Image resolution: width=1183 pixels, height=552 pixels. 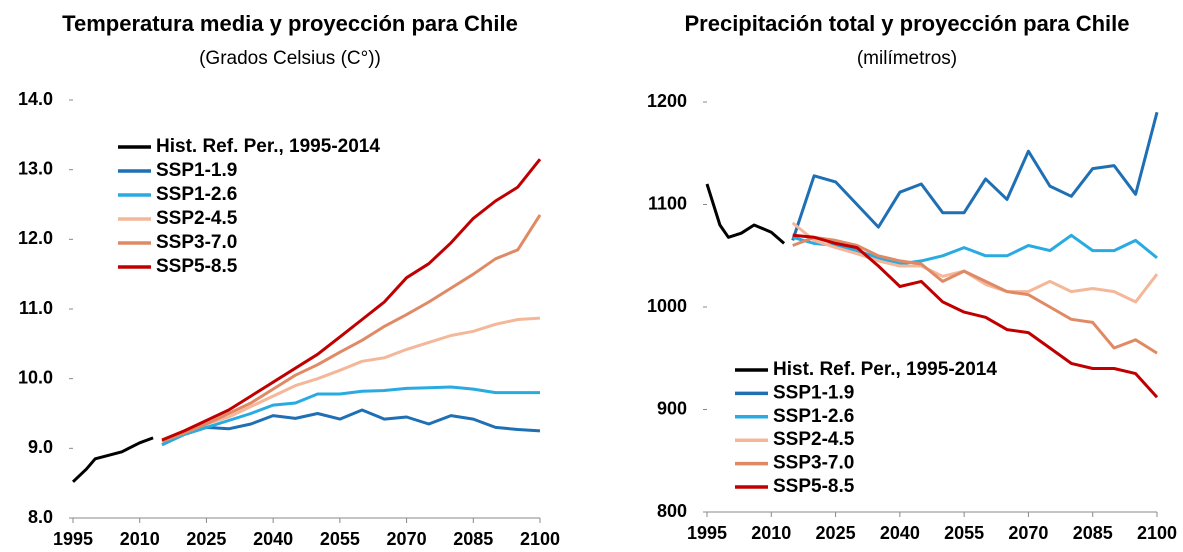 What do you see at coordinates (40, 517) in the screenshot?
I see `y-tick-label: 8.0` at bounding box center [40, 517].